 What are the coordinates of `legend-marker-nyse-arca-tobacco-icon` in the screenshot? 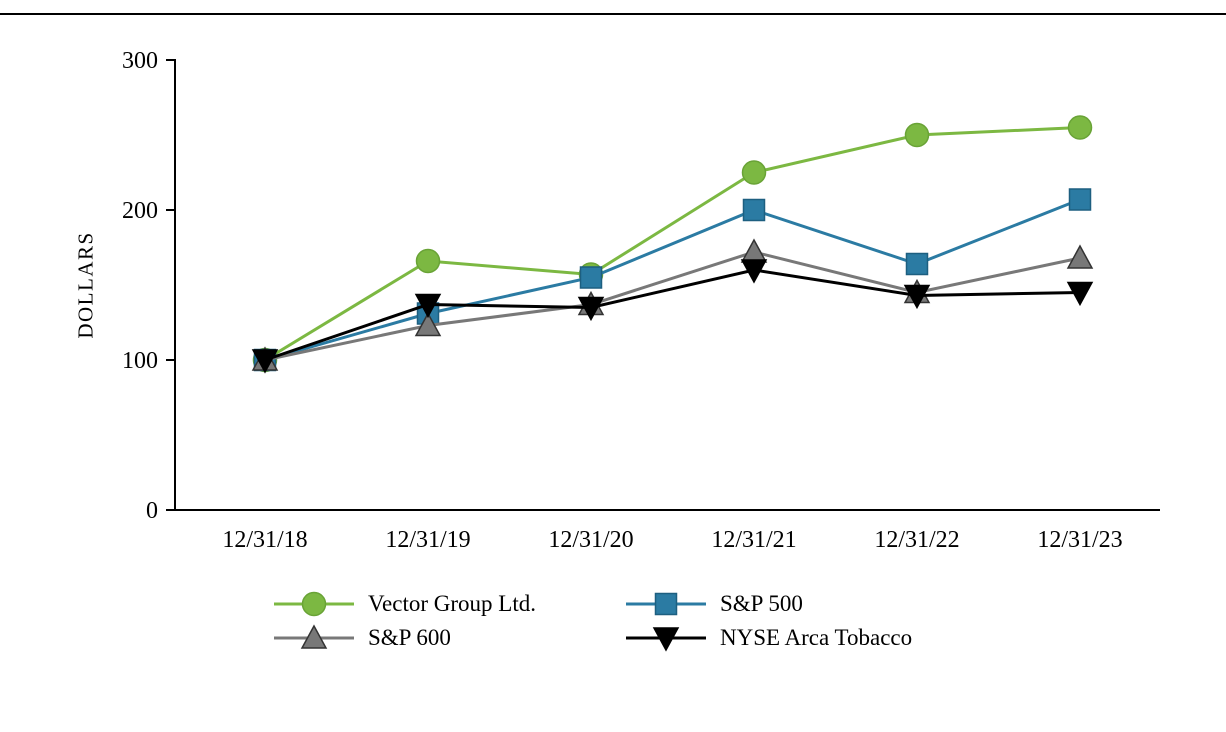 It's located at (666, 639).